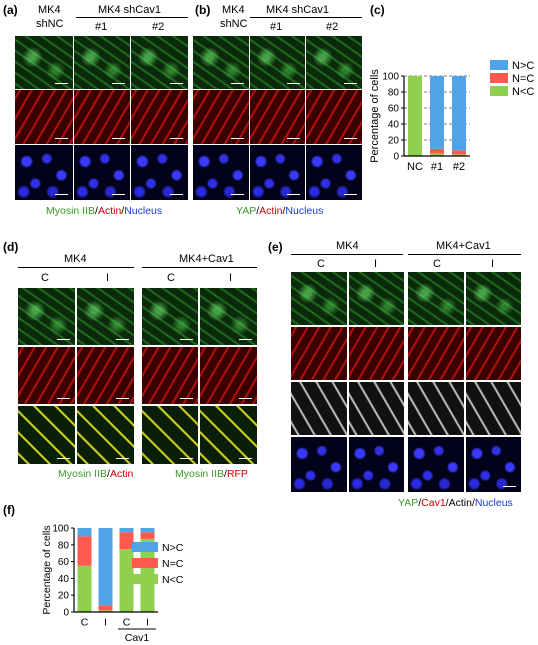  Describe the element at coordinates (171, 278) in the screenshot. I see `panel-d-col-c2: C` at that location.